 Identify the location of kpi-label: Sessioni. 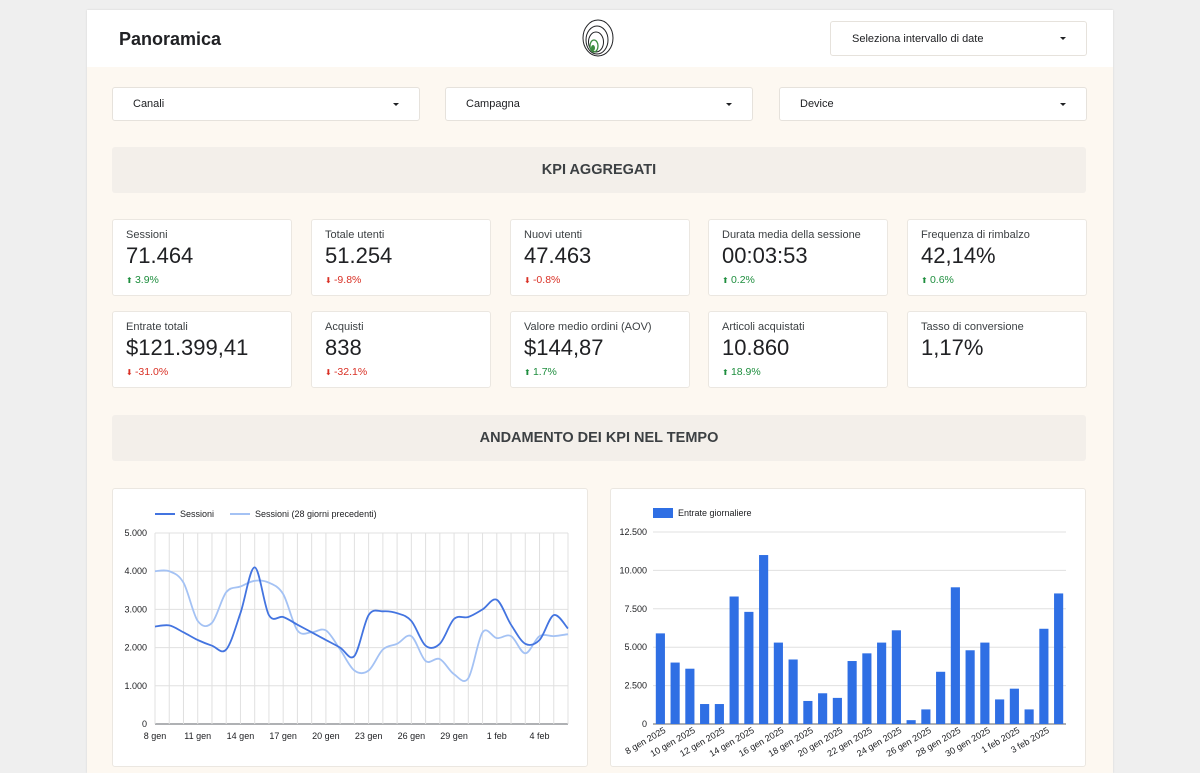
(147, 235).